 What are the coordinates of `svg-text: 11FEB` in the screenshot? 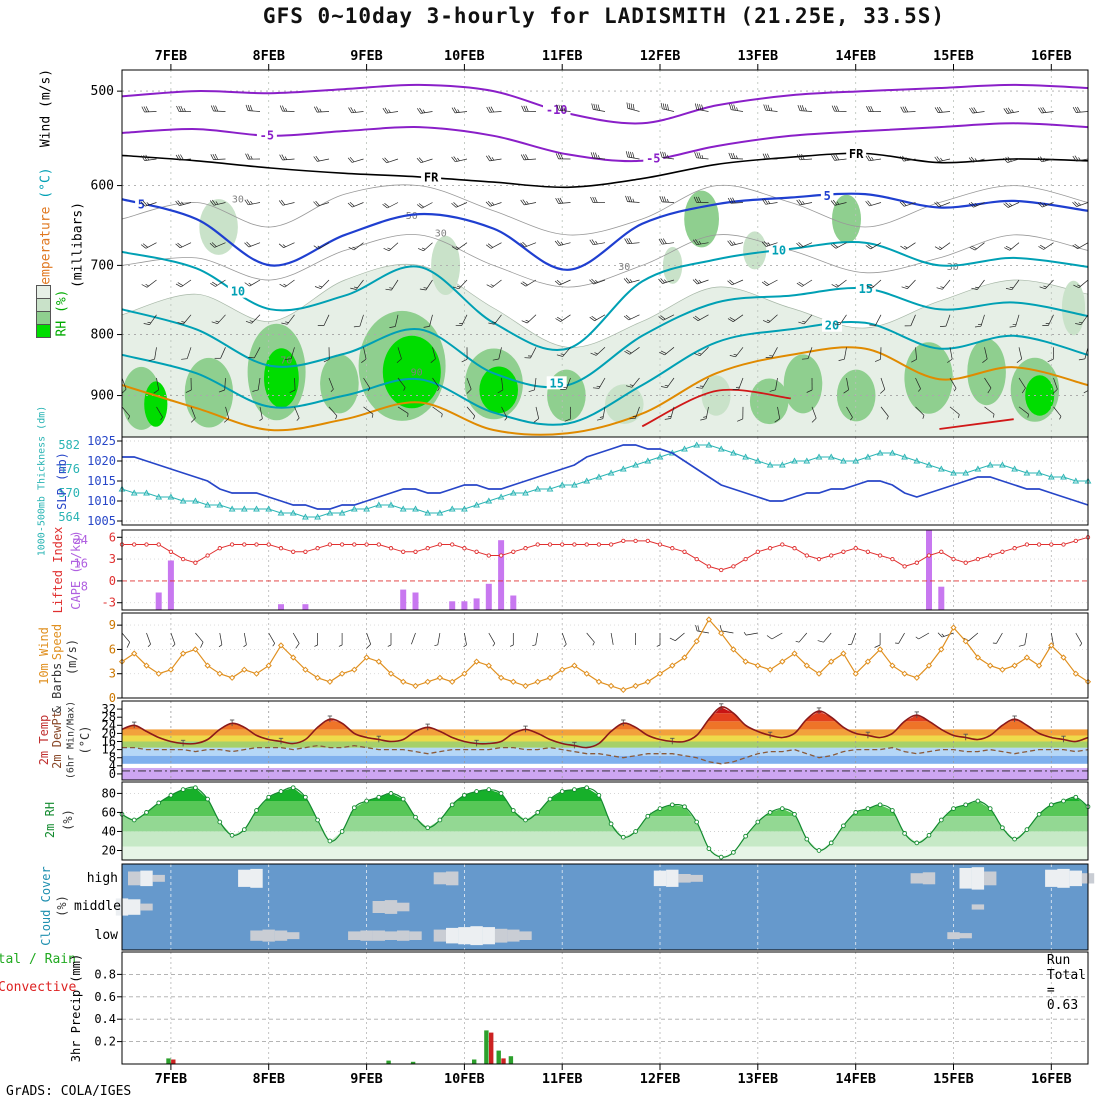 It's located at (562, 1079).